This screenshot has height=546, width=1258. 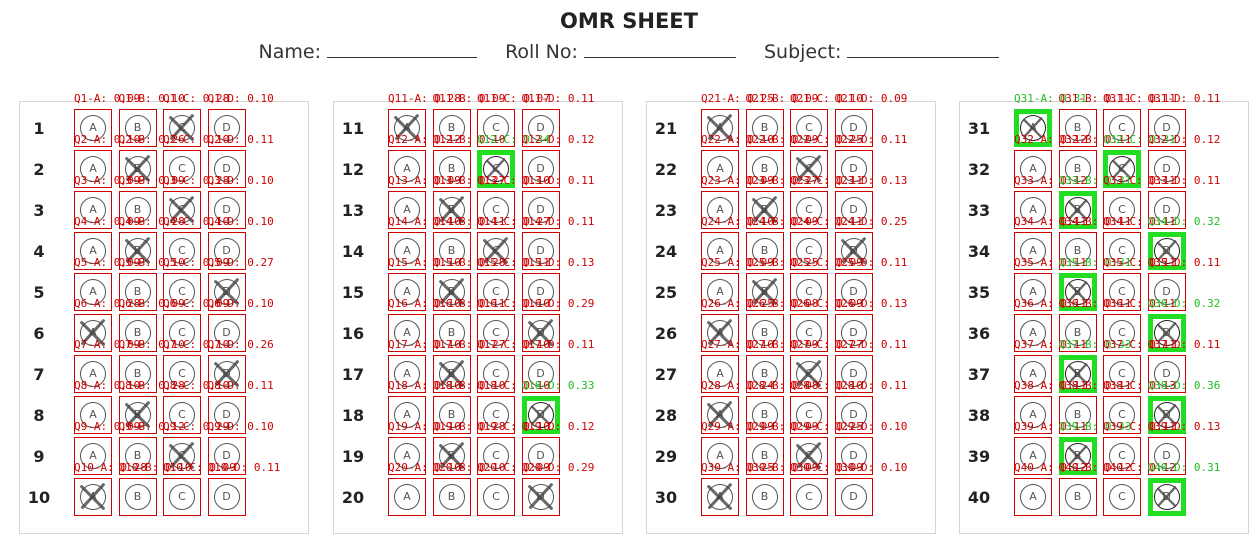 I want to click on name-field: Name:, so click(x=371, y=52).